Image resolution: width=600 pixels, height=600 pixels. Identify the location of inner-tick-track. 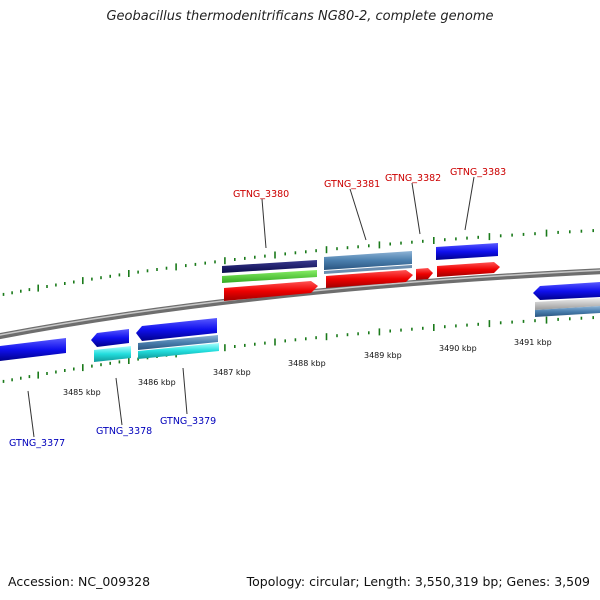
(298, 349).